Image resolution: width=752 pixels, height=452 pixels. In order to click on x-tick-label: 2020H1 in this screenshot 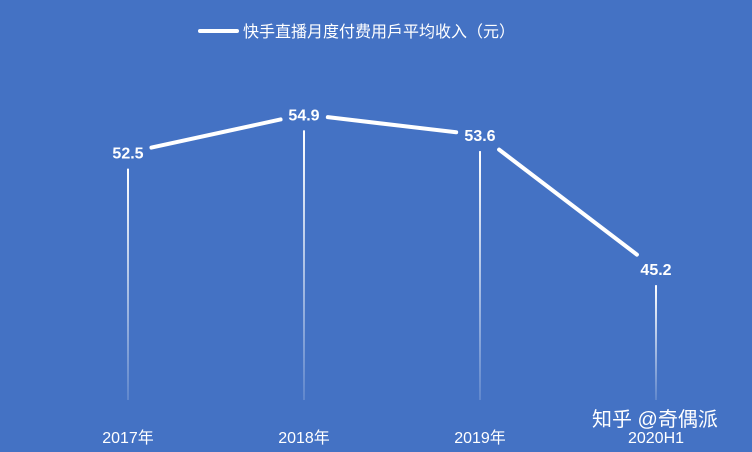, I will do `click(656, 438)`.